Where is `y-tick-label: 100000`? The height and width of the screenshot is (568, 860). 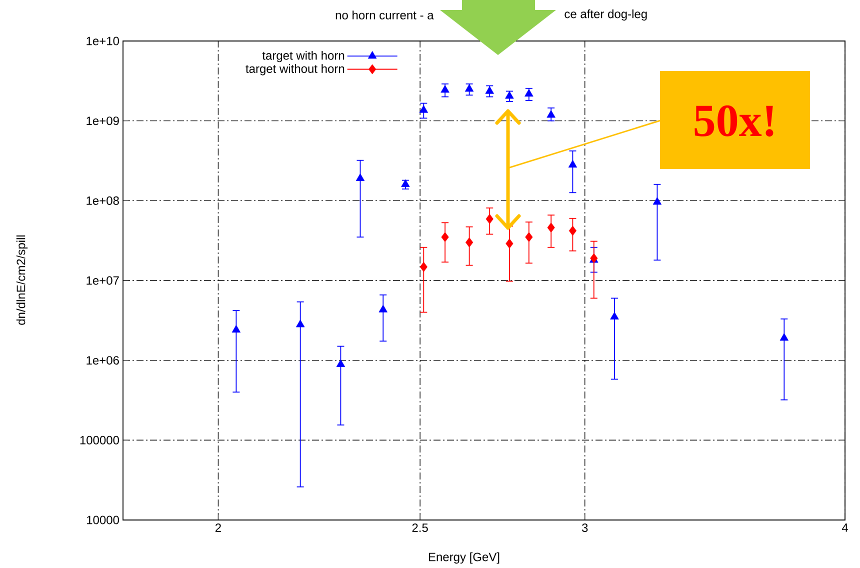
y-tick-label: 100000 is located at coordinates (99, 440).